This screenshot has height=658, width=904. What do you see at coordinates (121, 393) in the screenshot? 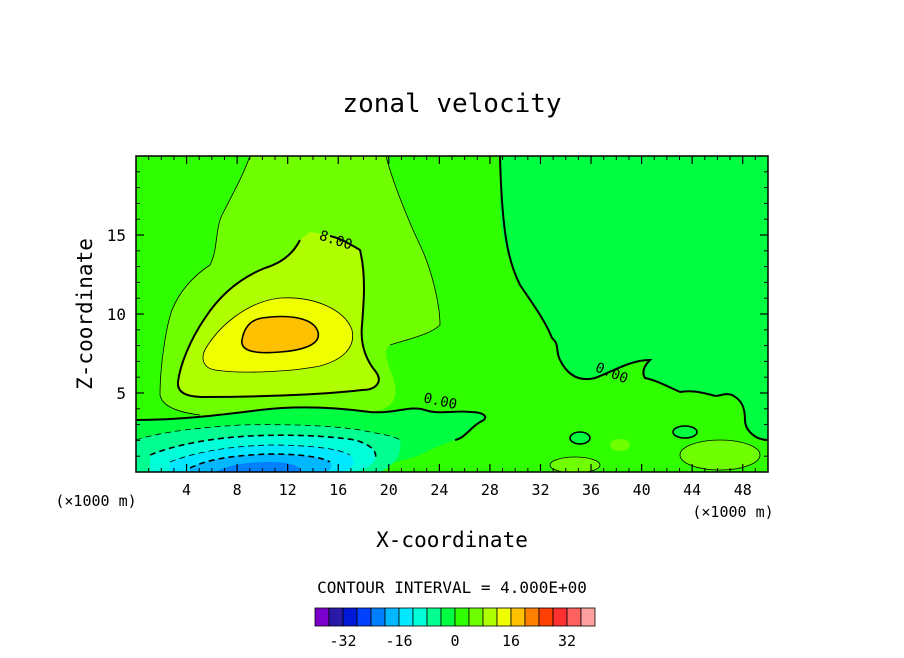
I see `y-tick-label: 5` at bounding box center [121, 393].